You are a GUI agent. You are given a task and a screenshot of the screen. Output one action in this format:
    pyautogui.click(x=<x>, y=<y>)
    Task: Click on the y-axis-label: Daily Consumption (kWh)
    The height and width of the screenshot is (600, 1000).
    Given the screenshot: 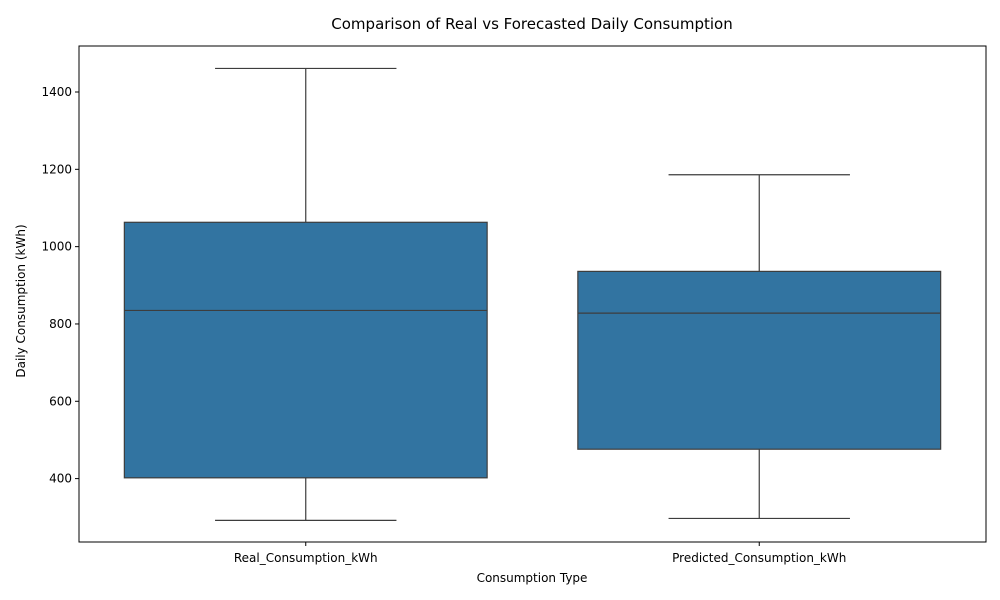 What is the action you would take?
    pyautogui.click(x=21, y=300)
    